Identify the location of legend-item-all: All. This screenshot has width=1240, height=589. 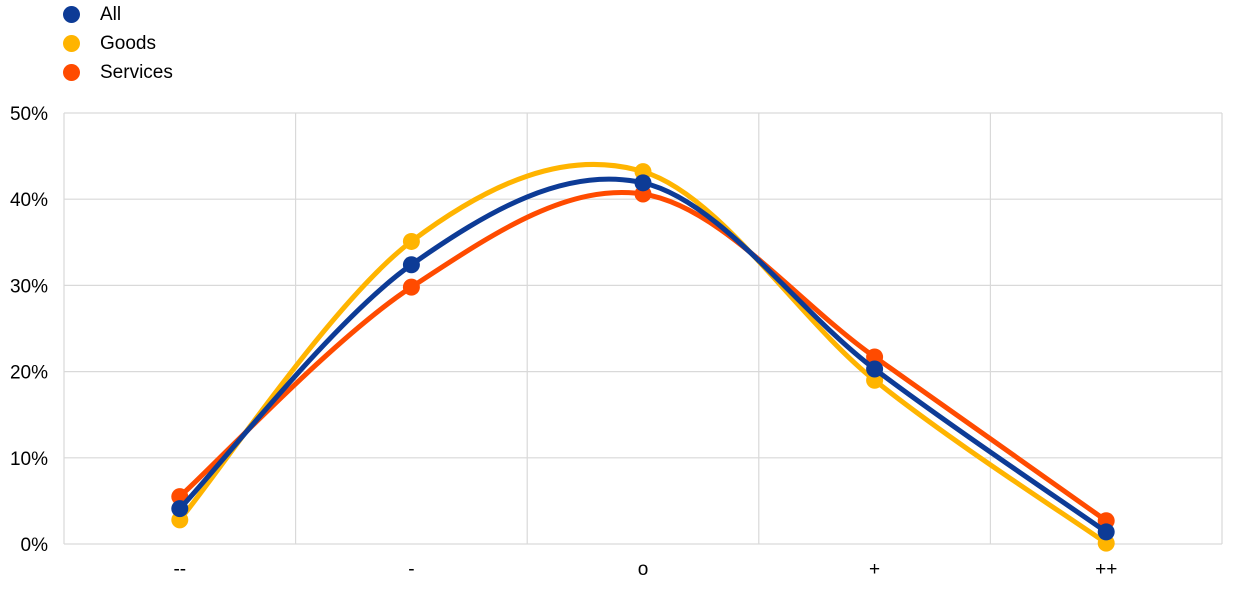
(118, 14).